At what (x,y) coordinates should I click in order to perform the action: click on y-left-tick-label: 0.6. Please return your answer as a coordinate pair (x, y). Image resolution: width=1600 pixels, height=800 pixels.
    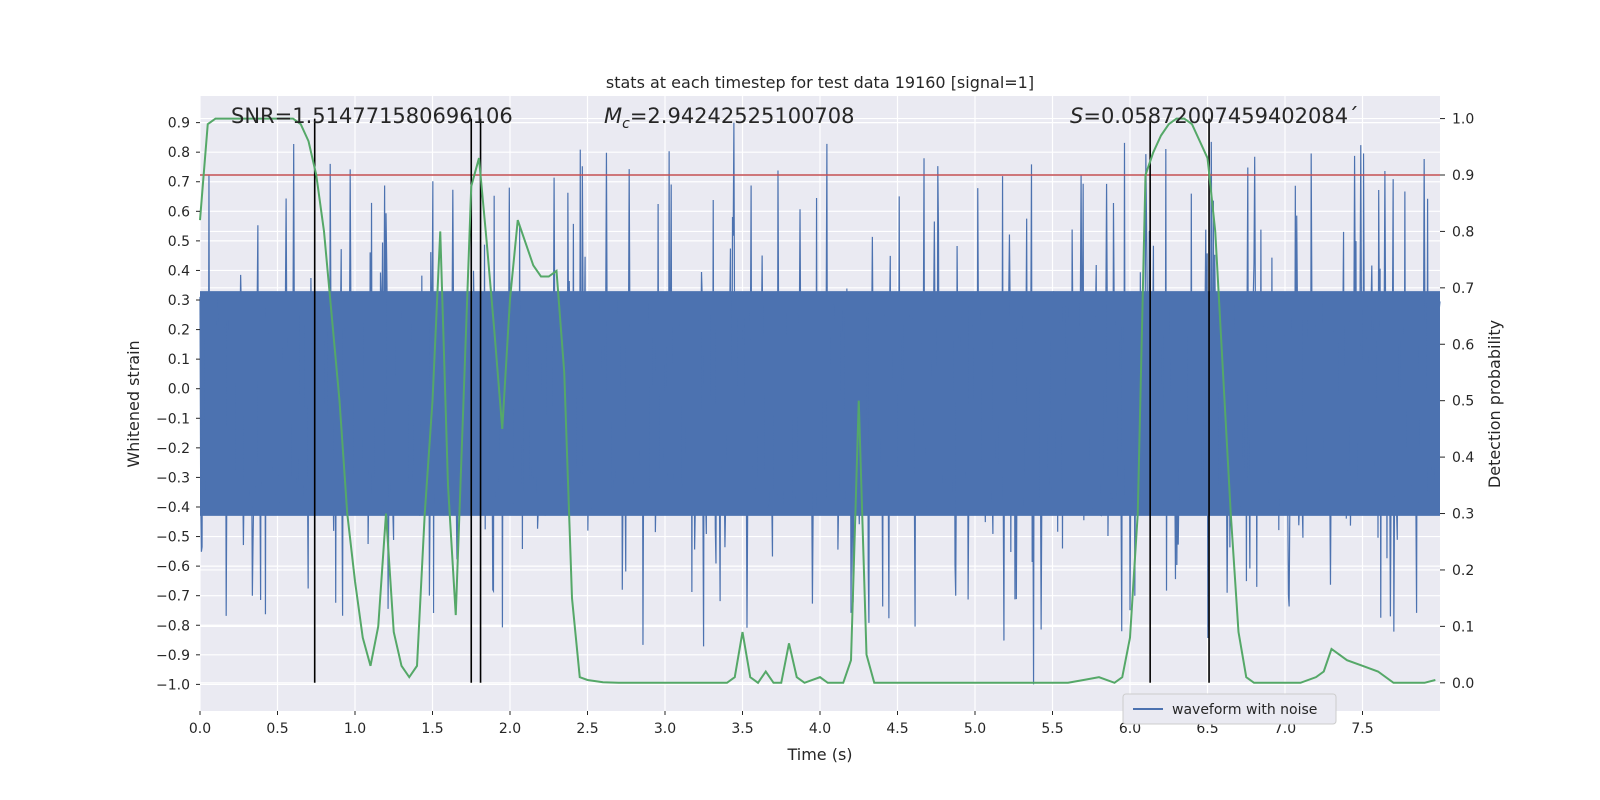
    Looking at the image, I should click on (179, 212).